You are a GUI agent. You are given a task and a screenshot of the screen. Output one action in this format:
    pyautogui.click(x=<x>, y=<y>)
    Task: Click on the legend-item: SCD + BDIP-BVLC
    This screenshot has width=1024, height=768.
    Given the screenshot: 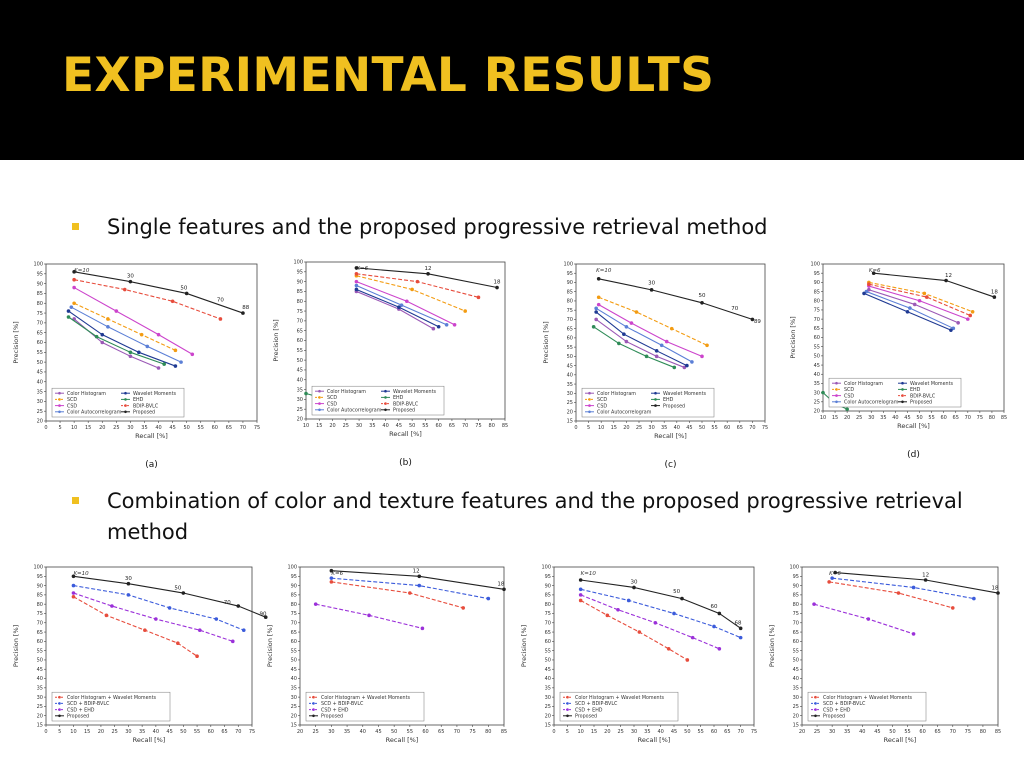 What is the action you would take?
    pyautogui.click(x=596, y=704)
    